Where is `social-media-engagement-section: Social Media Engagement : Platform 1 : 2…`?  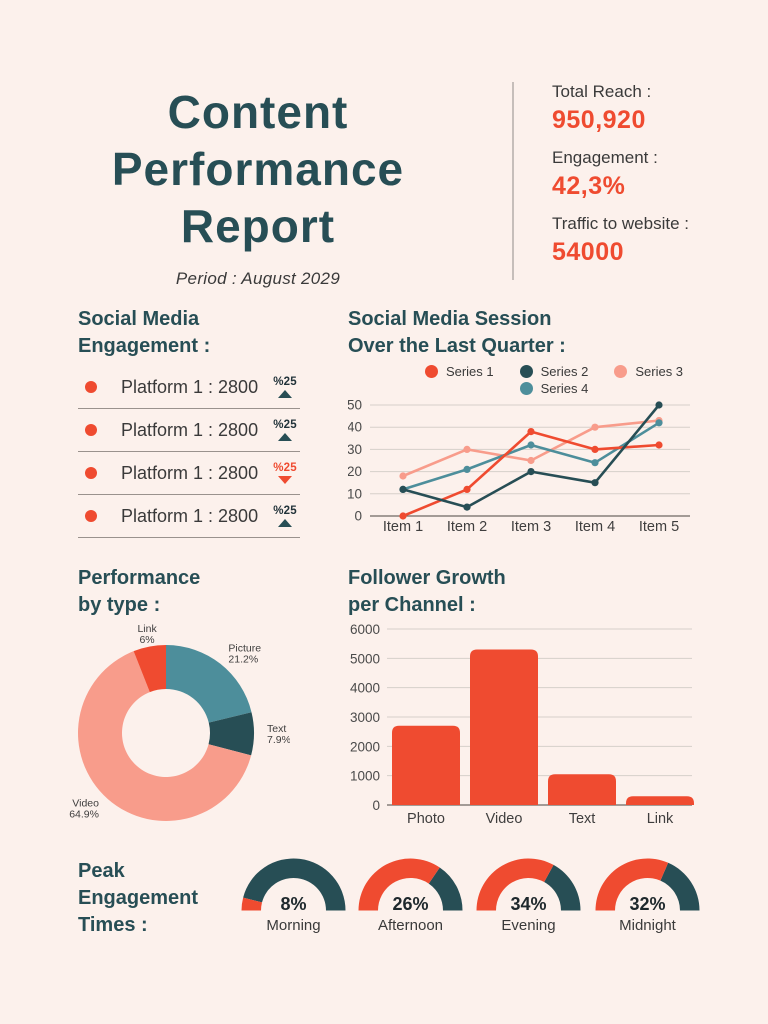
social-media-engagement-section: Social Media Engagement : Platform 1 : 2… is located at coordinates (189, 422).